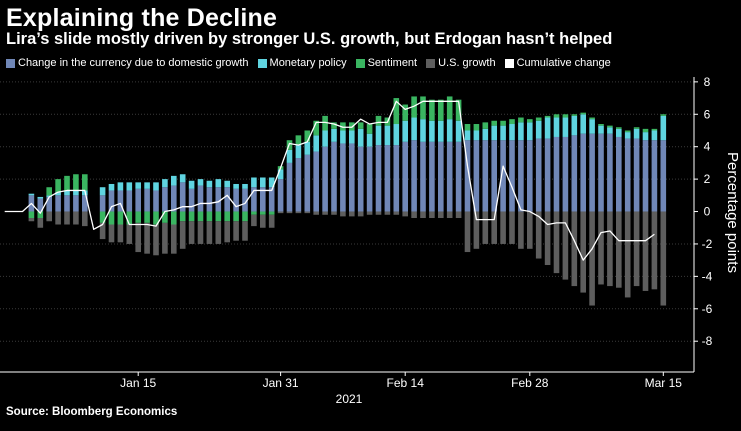  Describe the element at coordinates (10, 63) in the screenshot. I see `legend-swatch-domestic-growth` at that location.